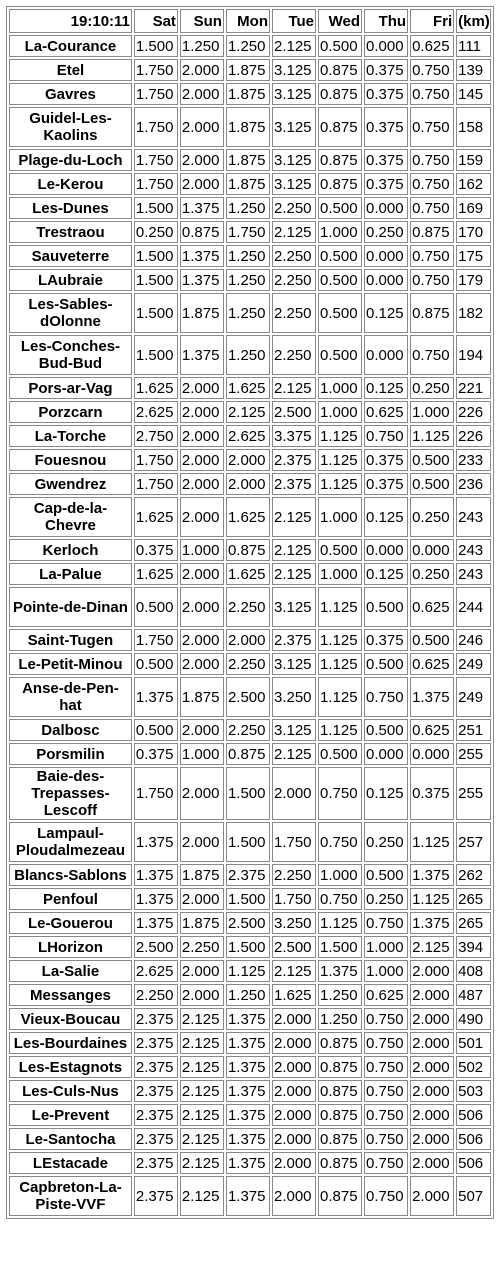  Describe the element at coordinates (70, 208) in the screenshot. I see `spot-name: Les-Dunes` at that location.